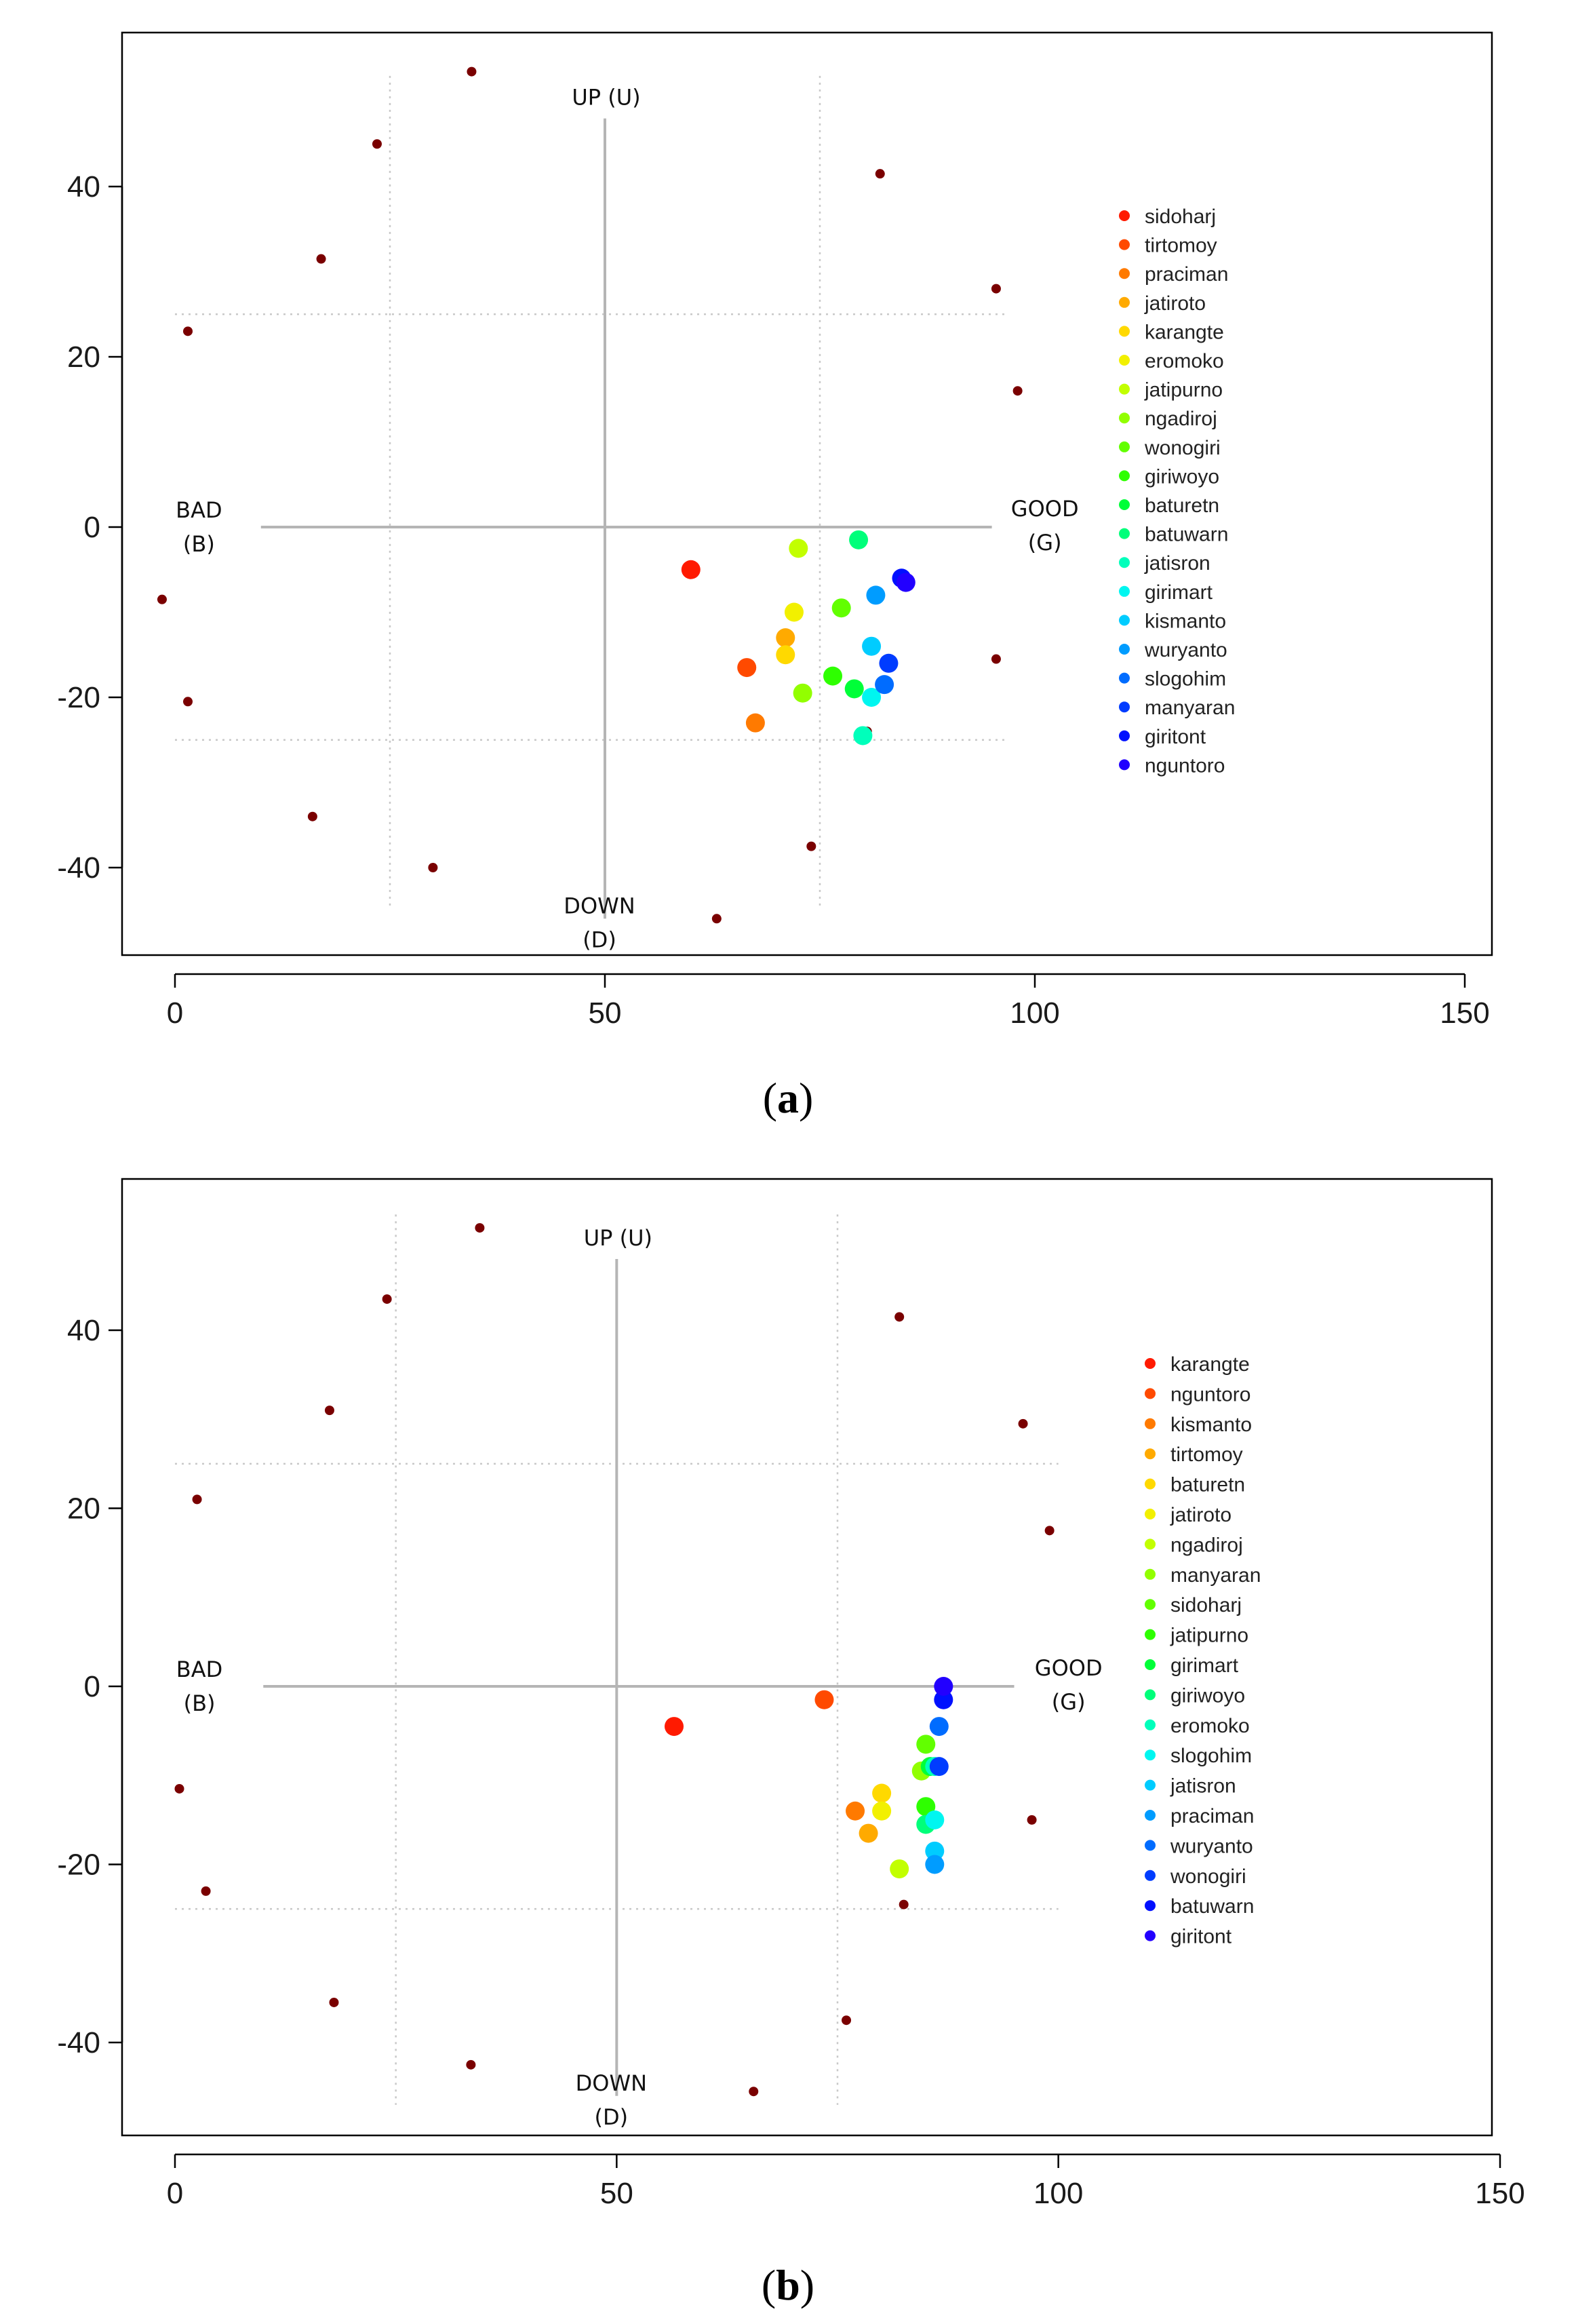  Describe the element at coordinates (175, 1013) in the screenshot. I see `x-tick-label: 0` at that location.